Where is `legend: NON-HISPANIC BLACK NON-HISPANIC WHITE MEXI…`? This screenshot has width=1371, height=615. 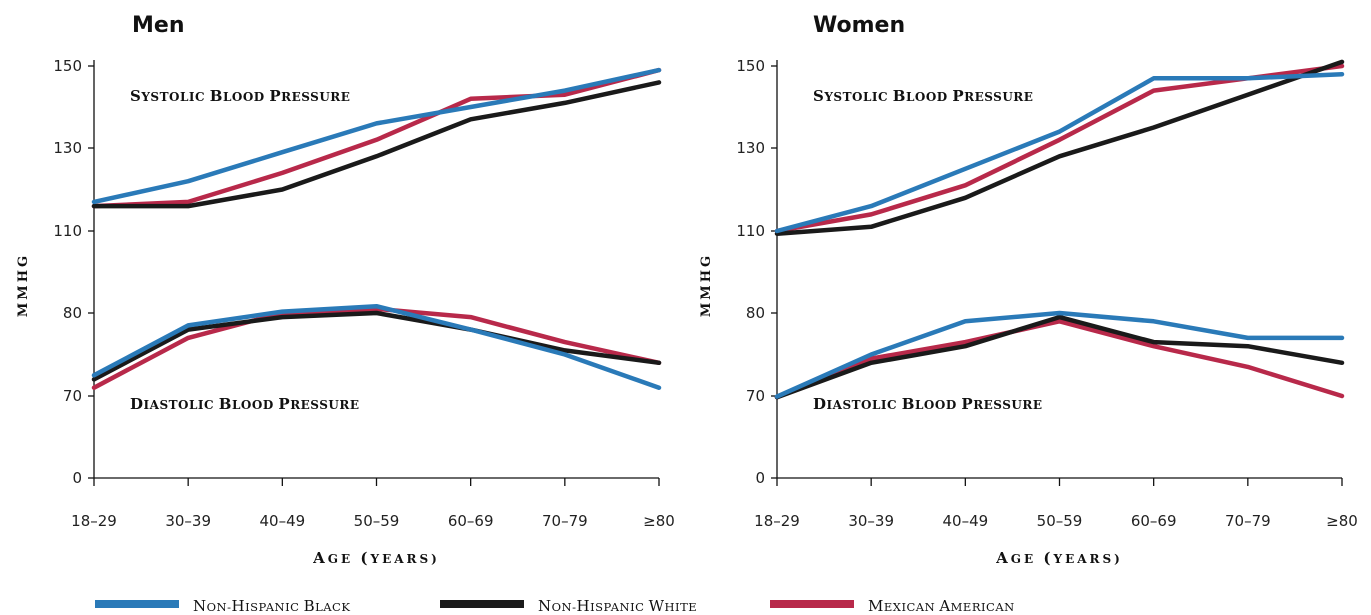 legend: NON-HISPANIC BLACK NON-HISPANIC WHITE MEXI… is located at coordinates (555, 606).